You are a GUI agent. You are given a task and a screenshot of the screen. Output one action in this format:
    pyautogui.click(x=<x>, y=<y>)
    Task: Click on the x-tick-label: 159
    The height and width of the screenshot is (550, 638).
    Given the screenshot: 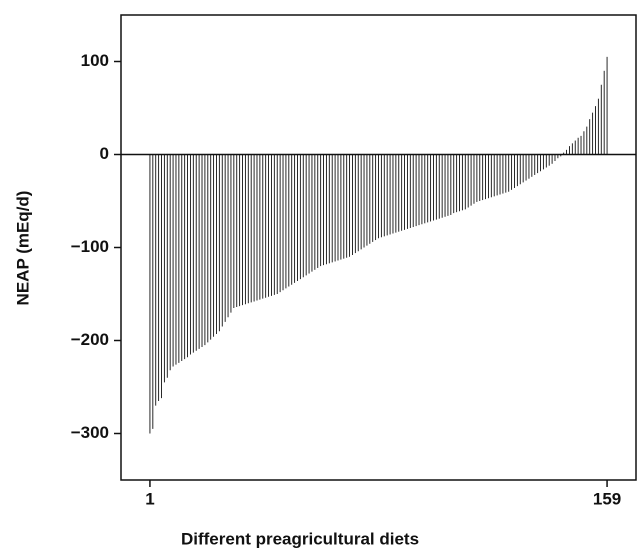 What is the action you would take?
    pyautogui.click(x=607, y=498)
    